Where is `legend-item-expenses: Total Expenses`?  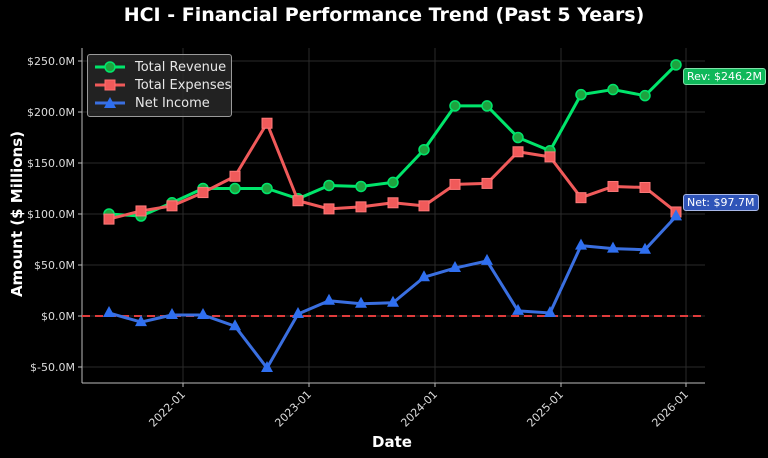
legend-item-expenses: Total Expenses is located at coordinates (162, 85).